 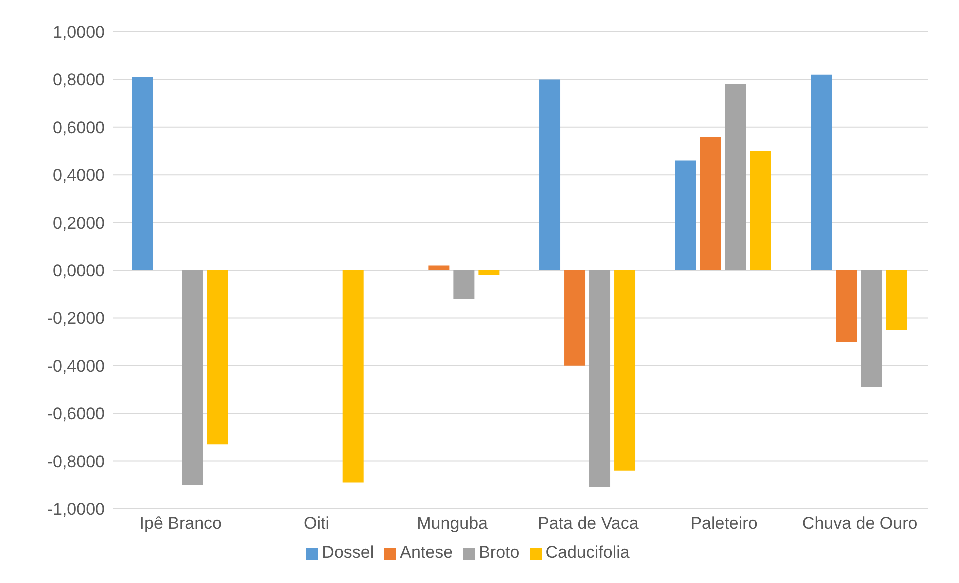 I want to click on x-tick-label: Chuva de Ouro, so click(x=860, y=524).